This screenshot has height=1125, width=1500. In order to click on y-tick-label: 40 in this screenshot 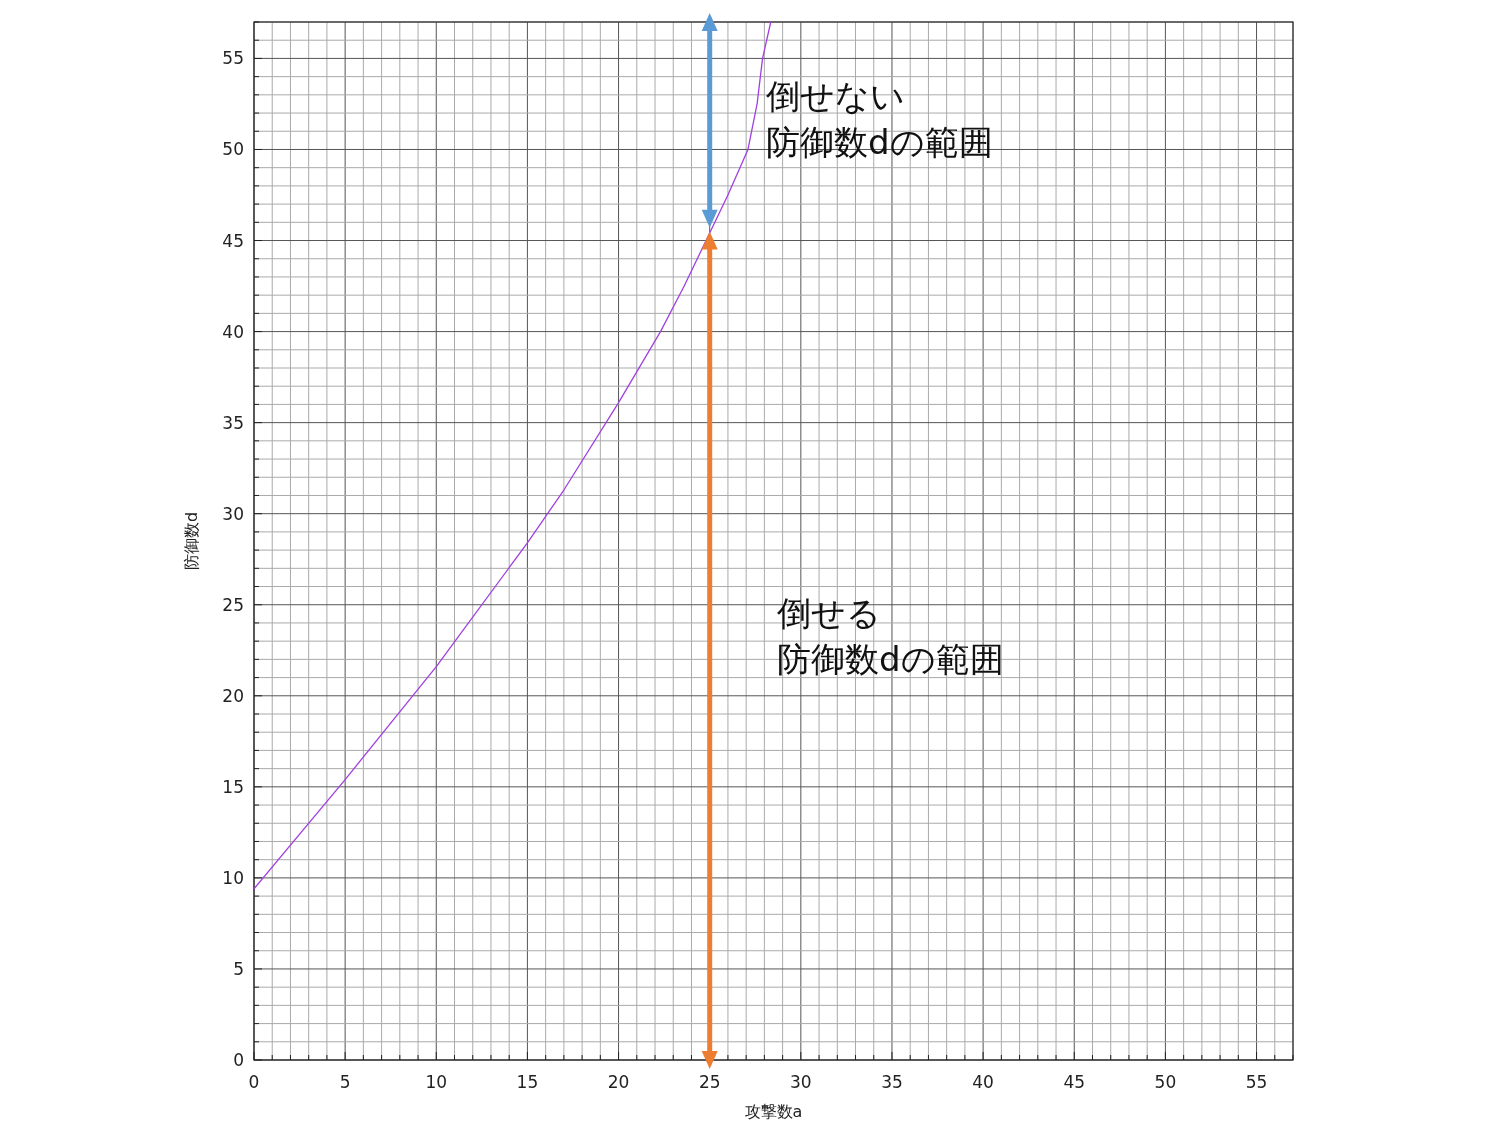, I will do `click(233, 331)`.